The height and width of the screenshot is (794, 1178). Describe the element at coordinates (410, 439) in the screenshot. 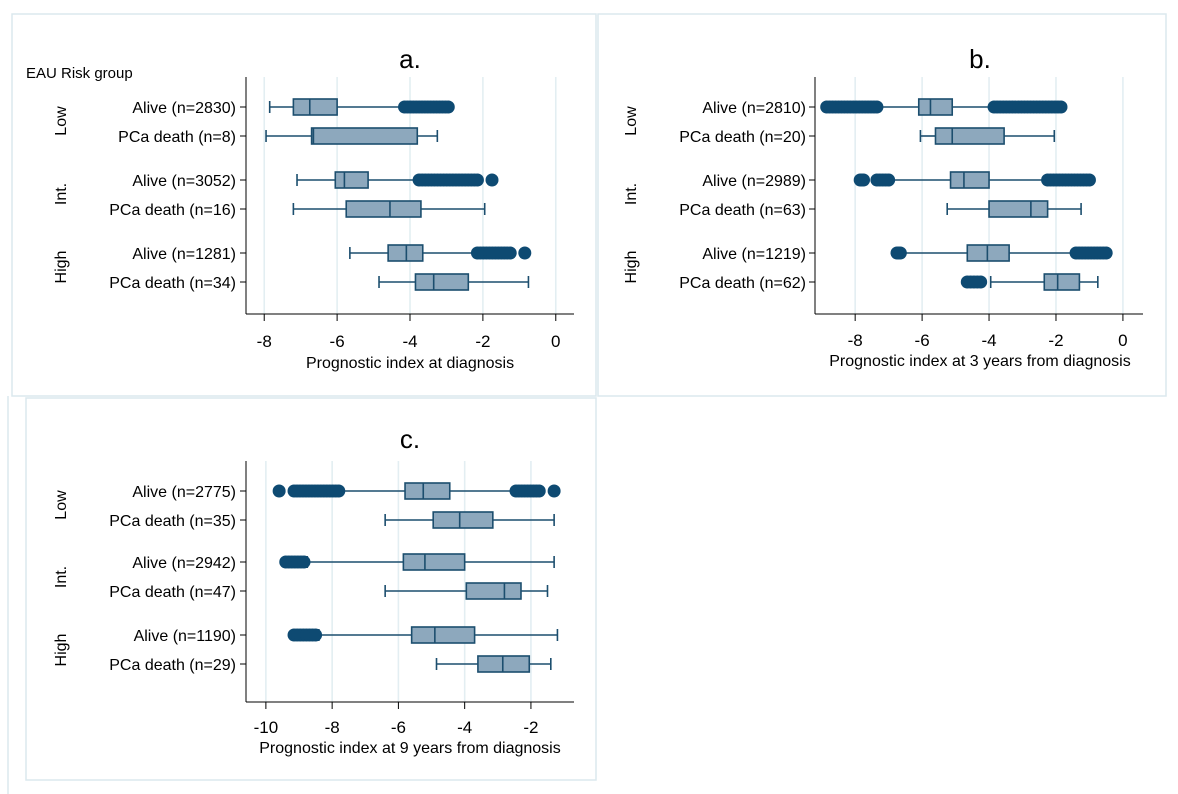

I see `panel-c-title: c.` at that location.